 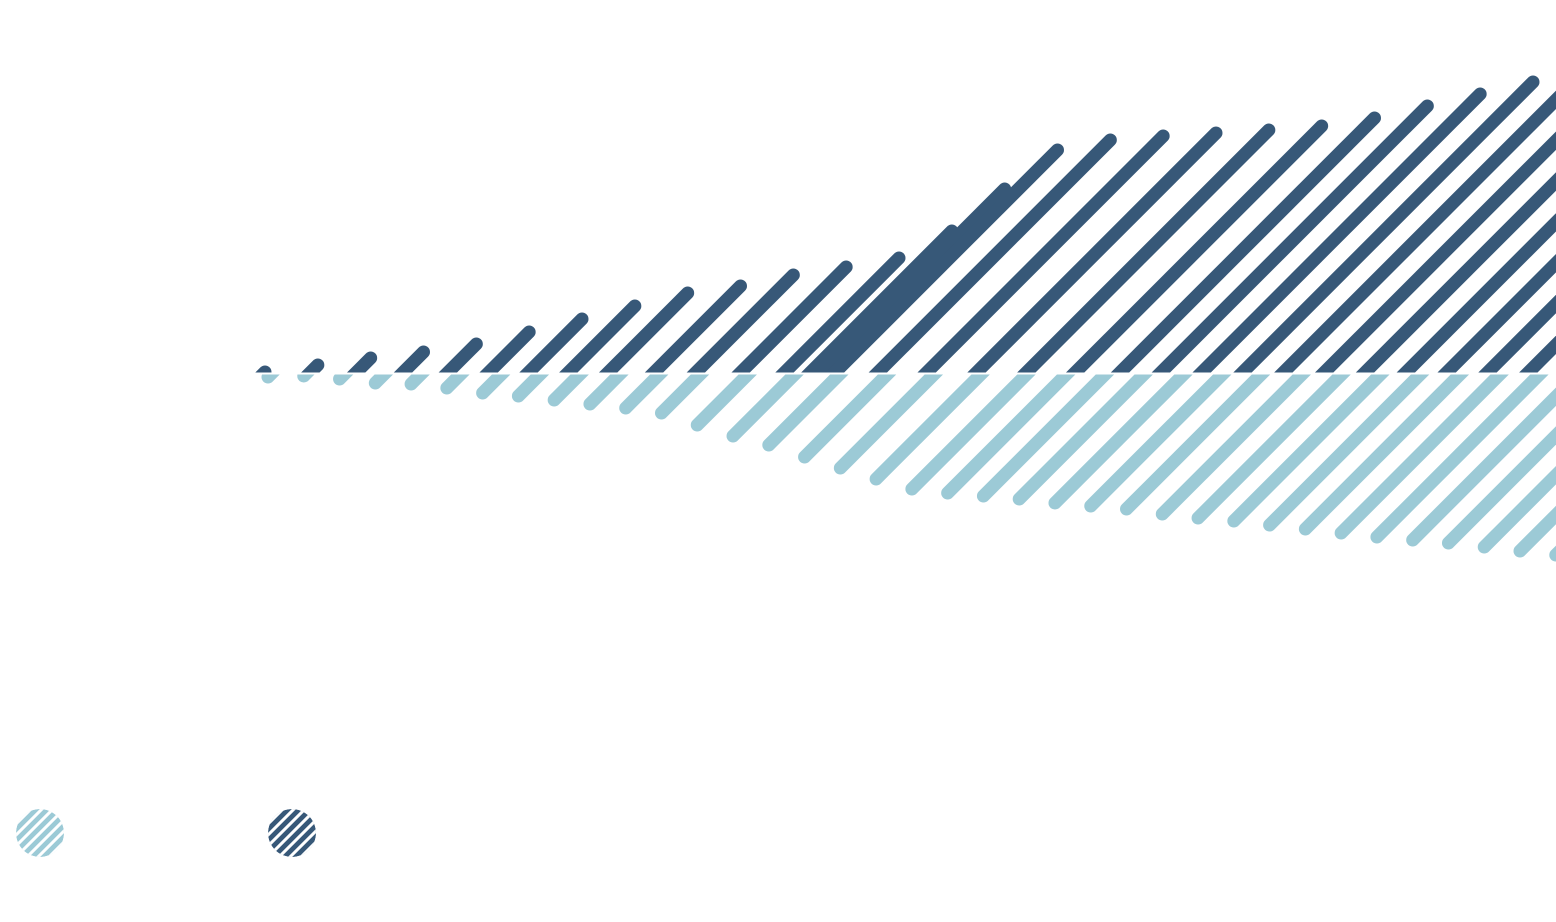 What do you see at coordinates (166, 833) in the screenshot?
I see `legend` at bounding box center [166, 833].